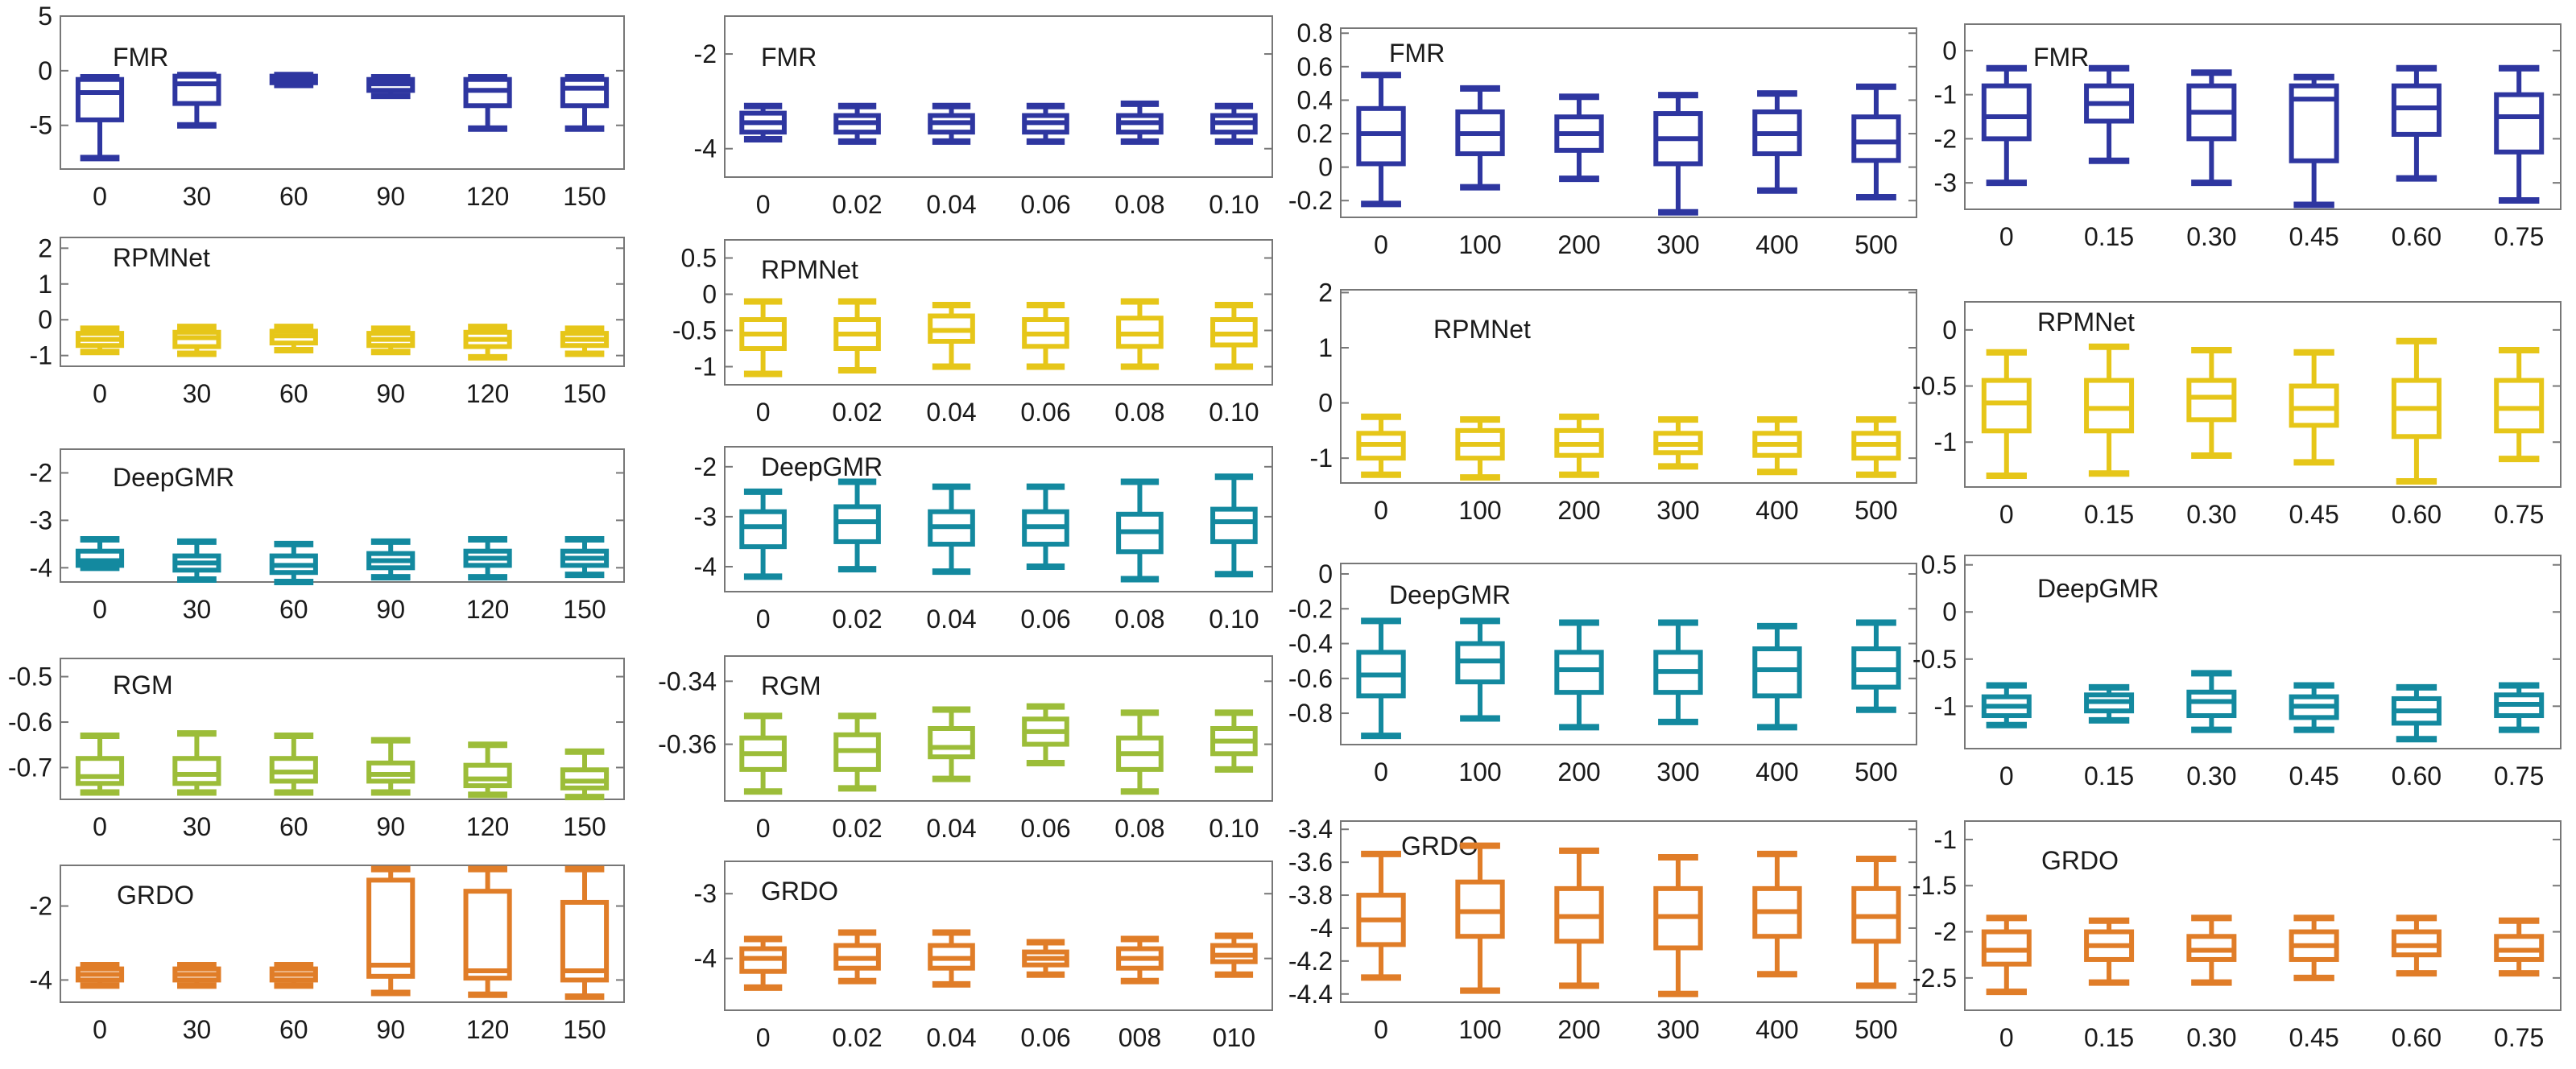 The width and height of the screenshot is (2576, 1069). I want to click on y-tick-label: -1.5, so click(1935, 885).